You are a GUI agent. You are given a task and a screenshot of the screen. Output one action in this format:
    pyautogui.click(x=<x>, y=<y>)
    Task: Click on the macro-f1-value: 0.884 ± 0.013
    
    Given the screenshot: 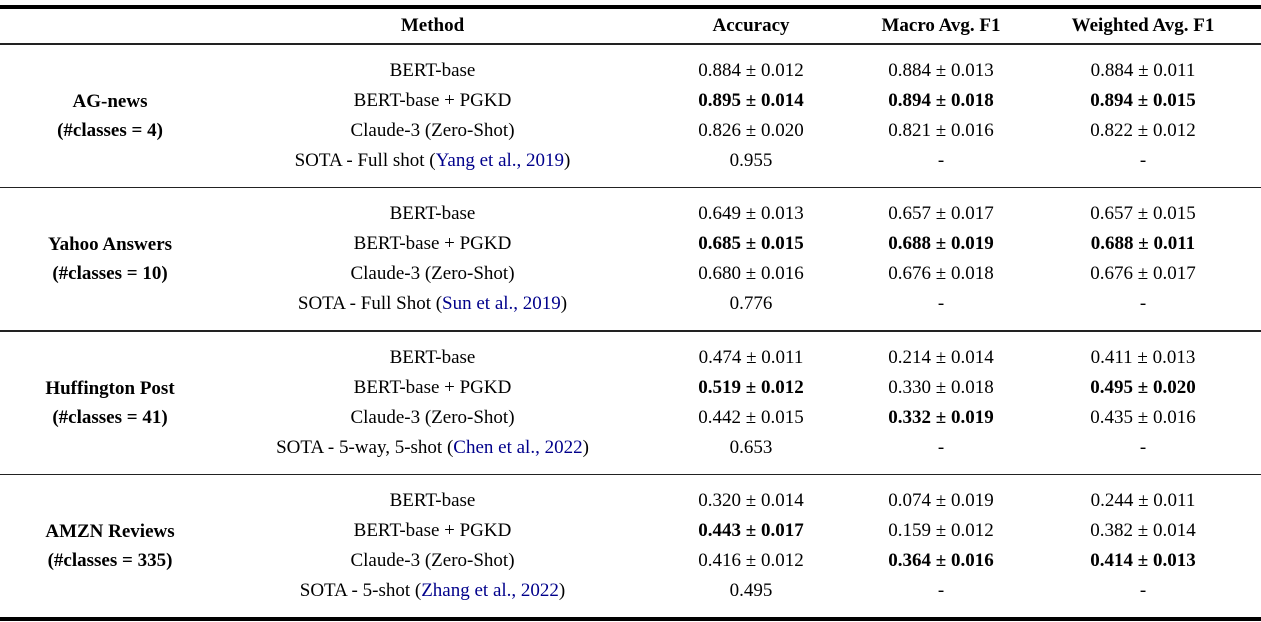 What is the action you would take?
    pyautogui.click(x=941, y=70)
    